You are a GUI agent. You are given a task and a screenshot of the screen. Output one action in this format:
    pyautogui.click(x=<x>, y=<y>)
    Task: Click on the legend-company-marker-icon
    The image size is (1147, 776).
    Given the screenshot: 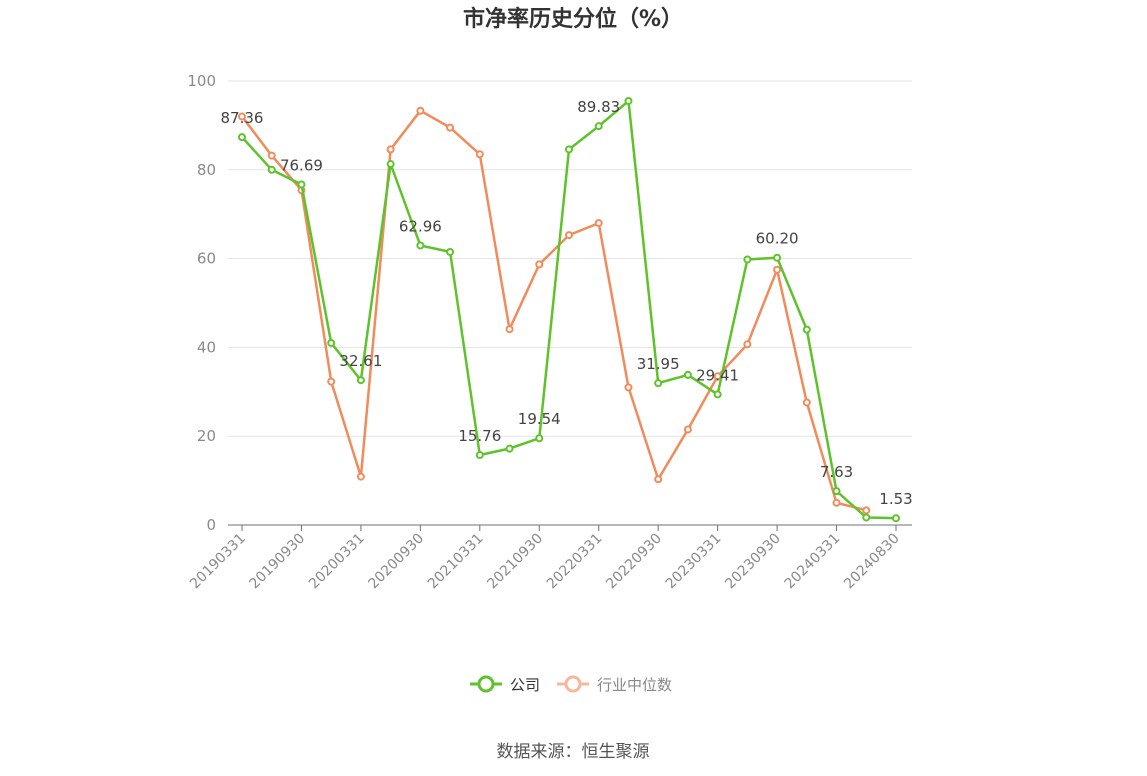 What is the action you would take?
    pyautogui.click(x=486, y=684)
    